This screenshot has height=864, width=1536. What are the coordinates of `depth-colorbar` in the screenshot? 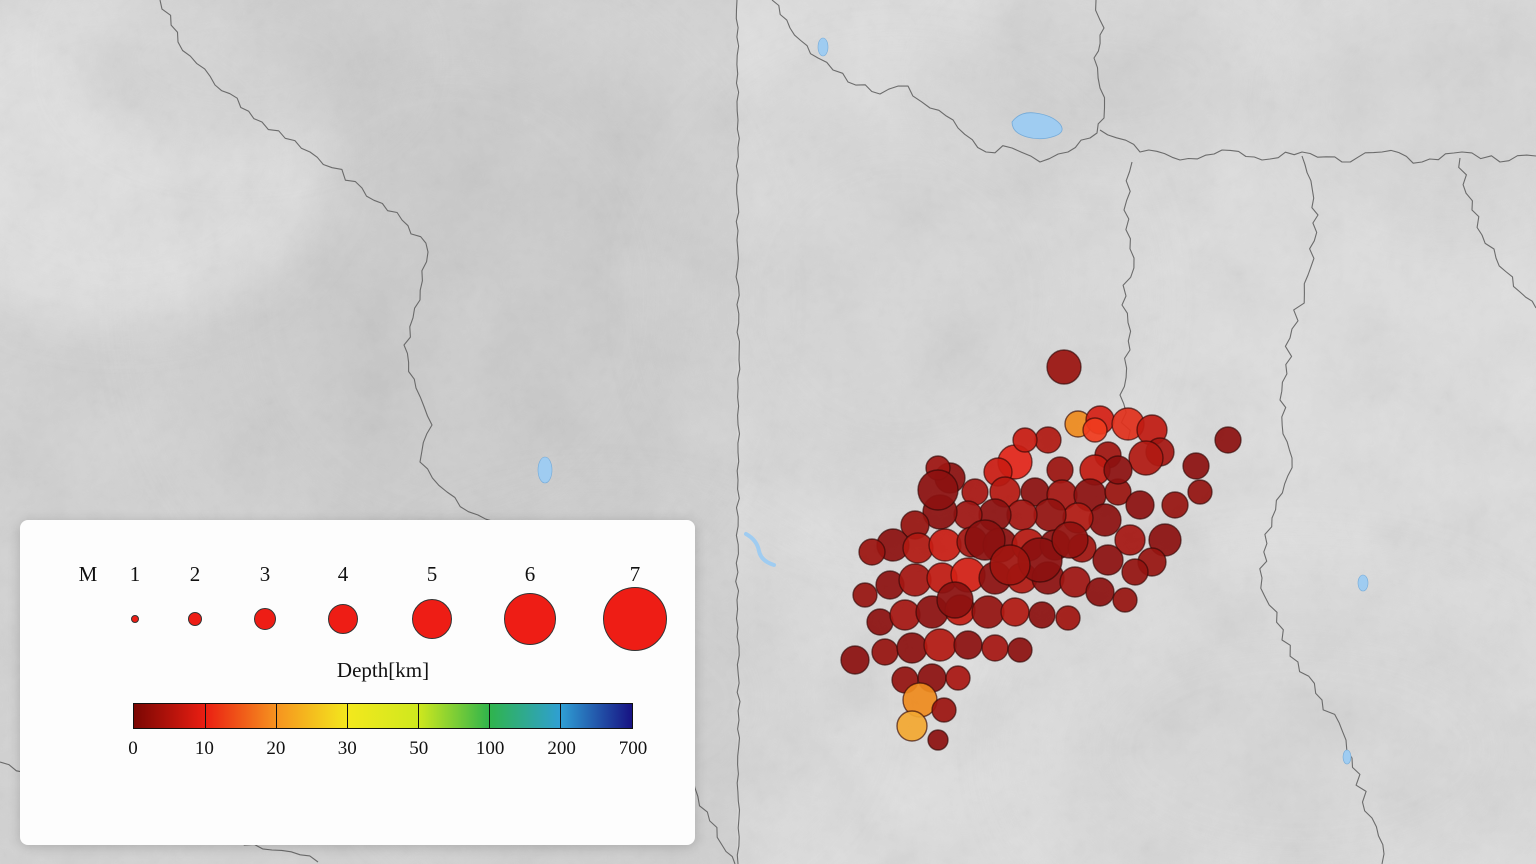 It's located at (383, 716).